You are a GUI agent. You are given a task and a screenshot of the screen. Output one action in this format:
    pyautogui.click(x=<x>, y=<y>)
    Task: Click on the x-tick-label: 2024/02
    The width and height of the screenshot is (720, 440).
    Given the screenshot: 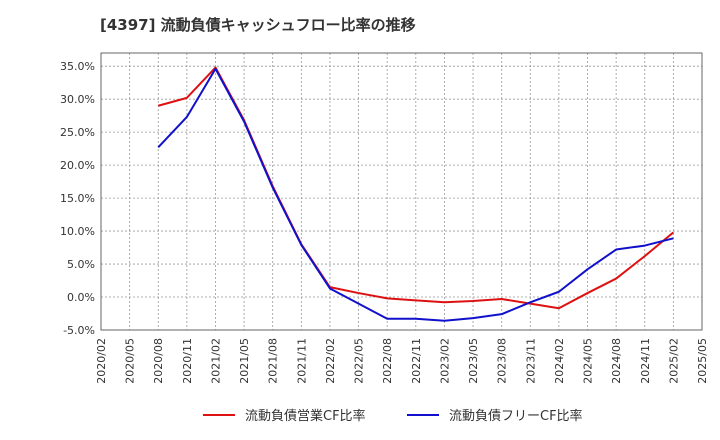 What is the action you would take?
    pyautogui.click(x=559, y=361)
    